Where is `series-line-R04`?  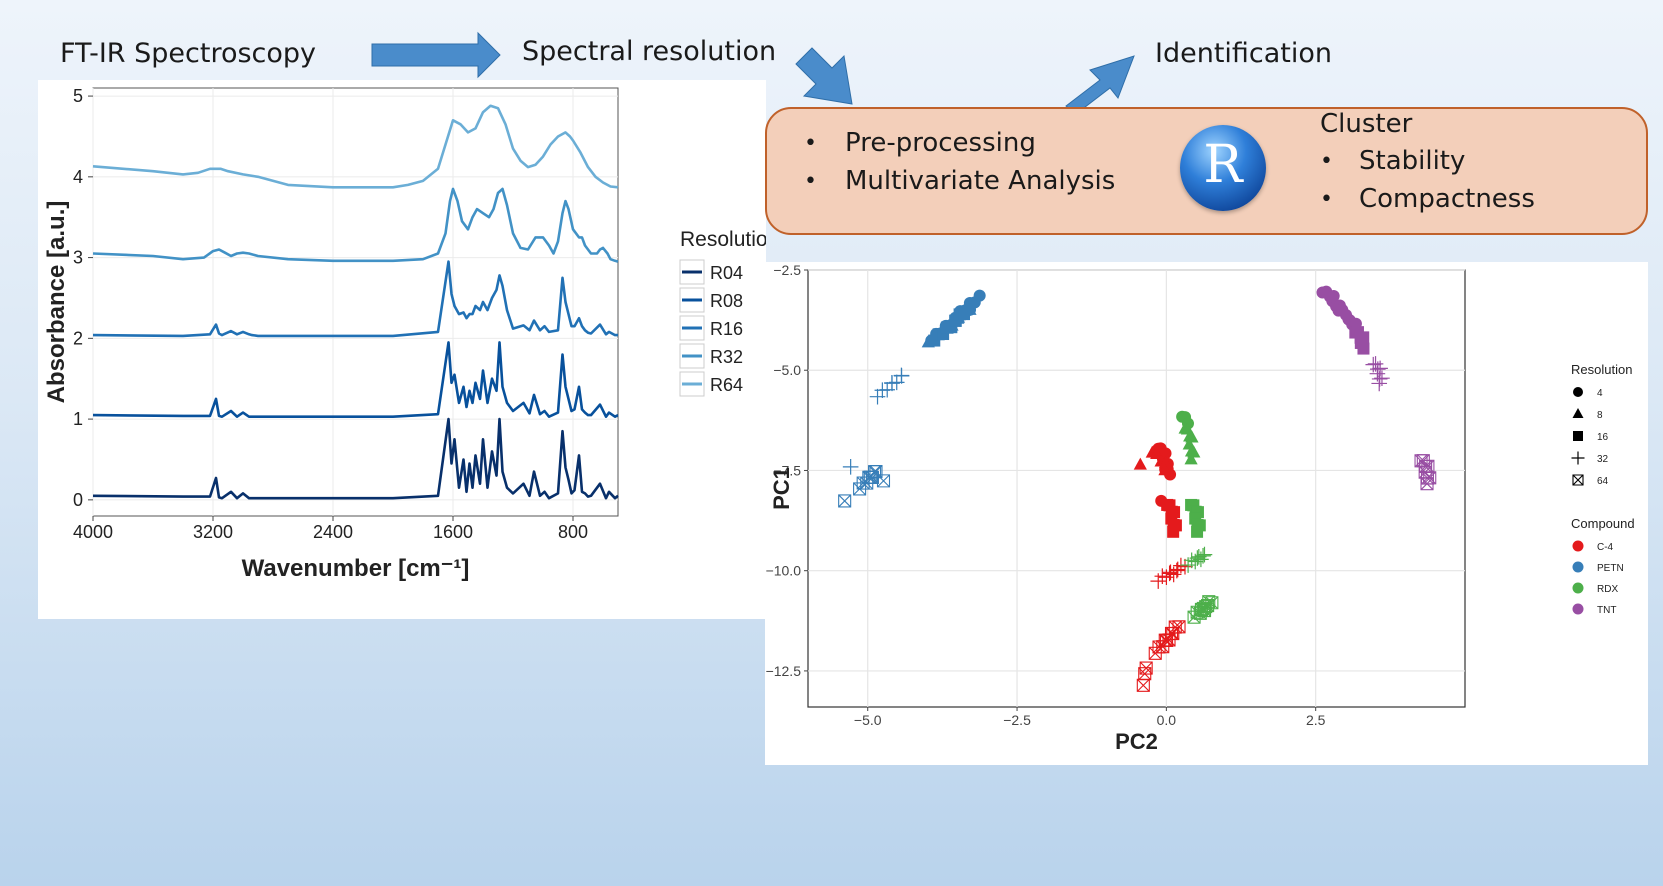
series-line-R04 is located at coordinates (355, 458).